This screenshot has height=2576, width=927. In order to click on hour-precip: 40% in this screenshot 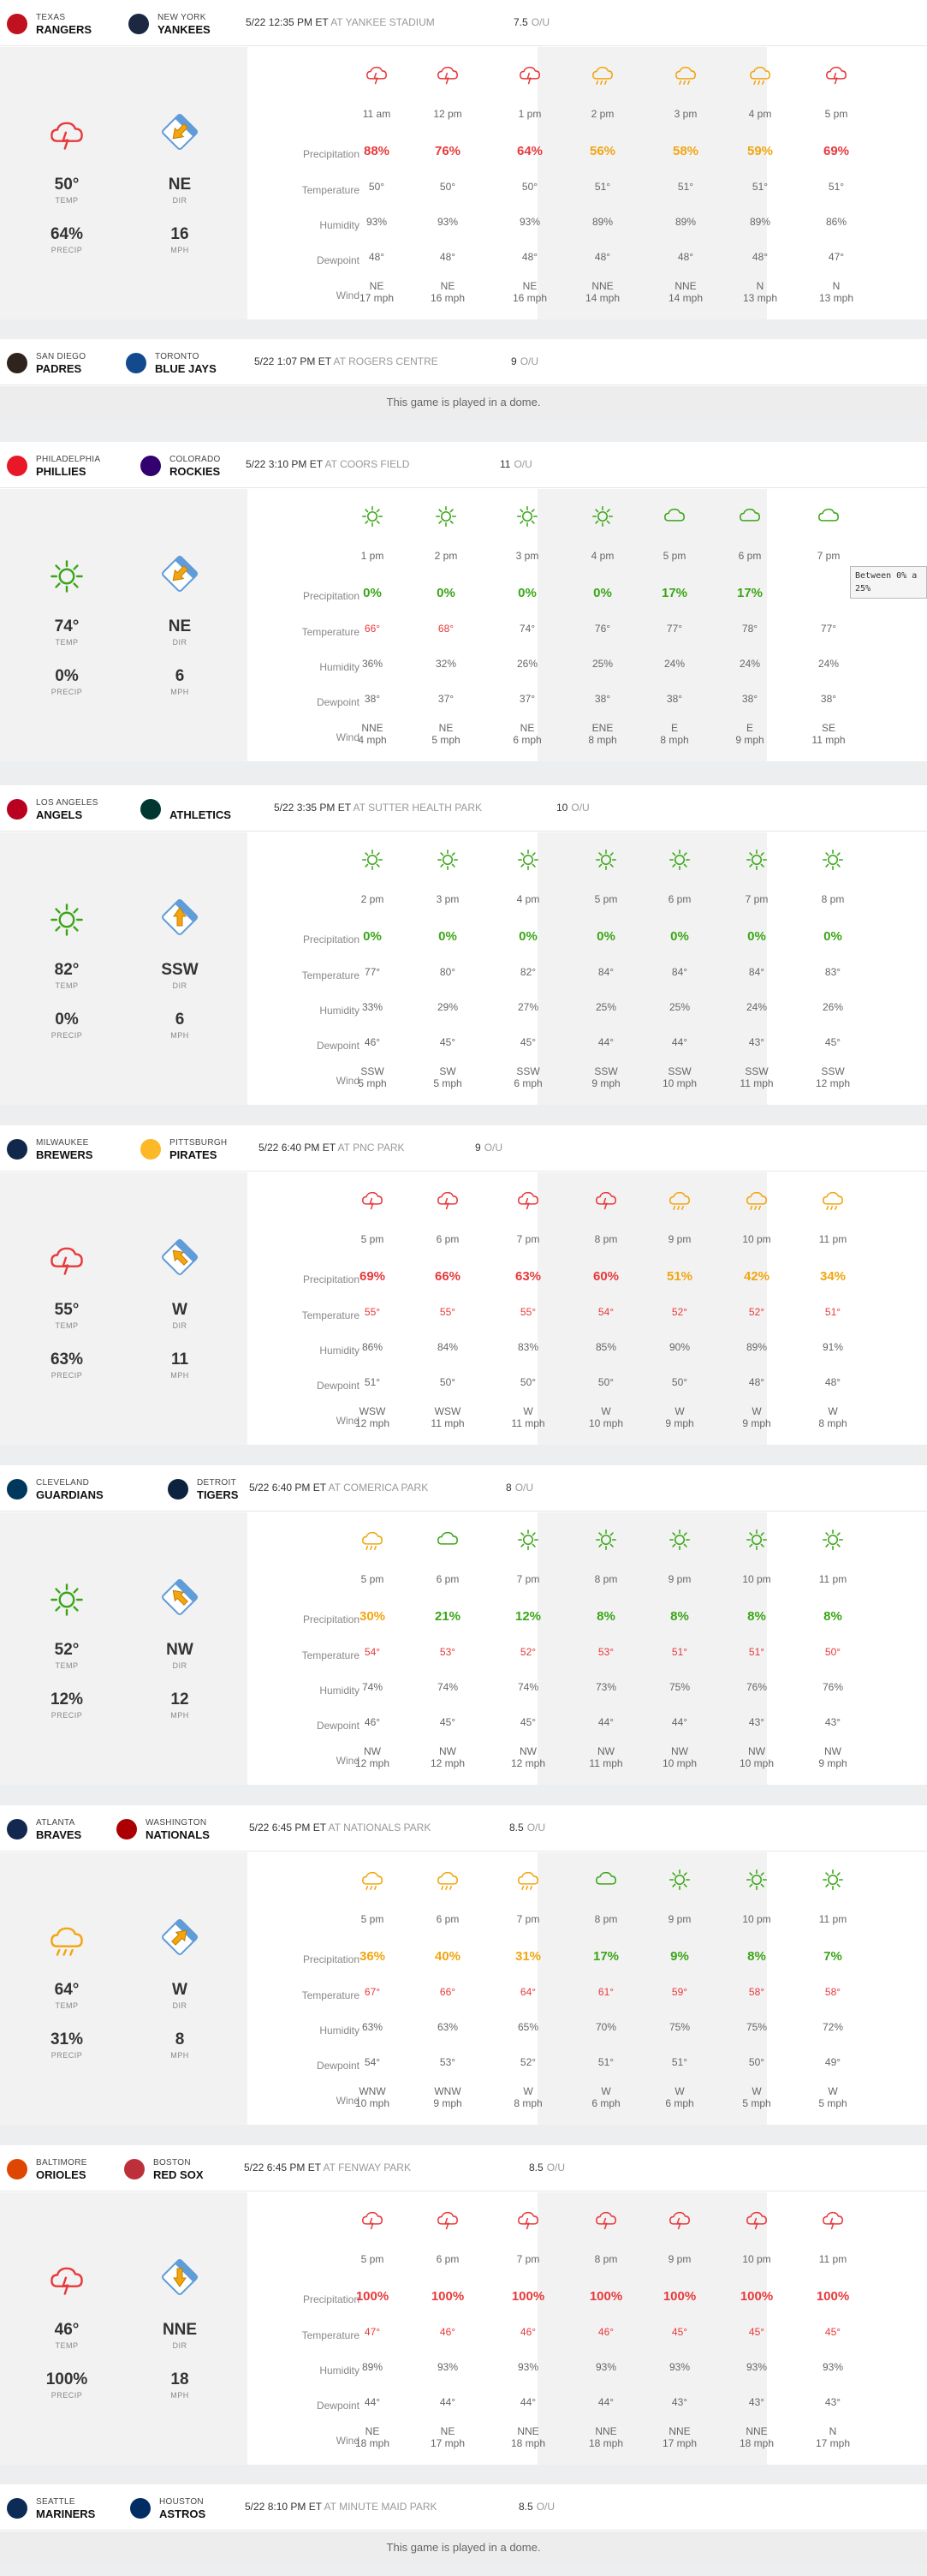, I will do `click(448, 1957)`.